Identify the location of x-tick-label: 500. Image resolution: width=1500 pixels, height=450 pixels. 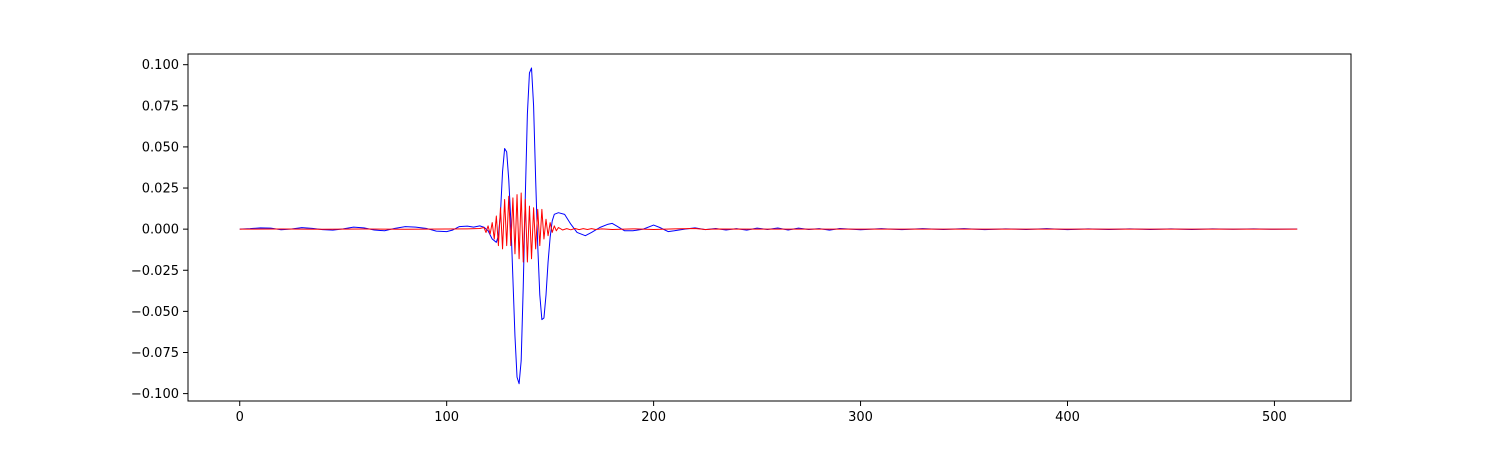
(1274, 417).